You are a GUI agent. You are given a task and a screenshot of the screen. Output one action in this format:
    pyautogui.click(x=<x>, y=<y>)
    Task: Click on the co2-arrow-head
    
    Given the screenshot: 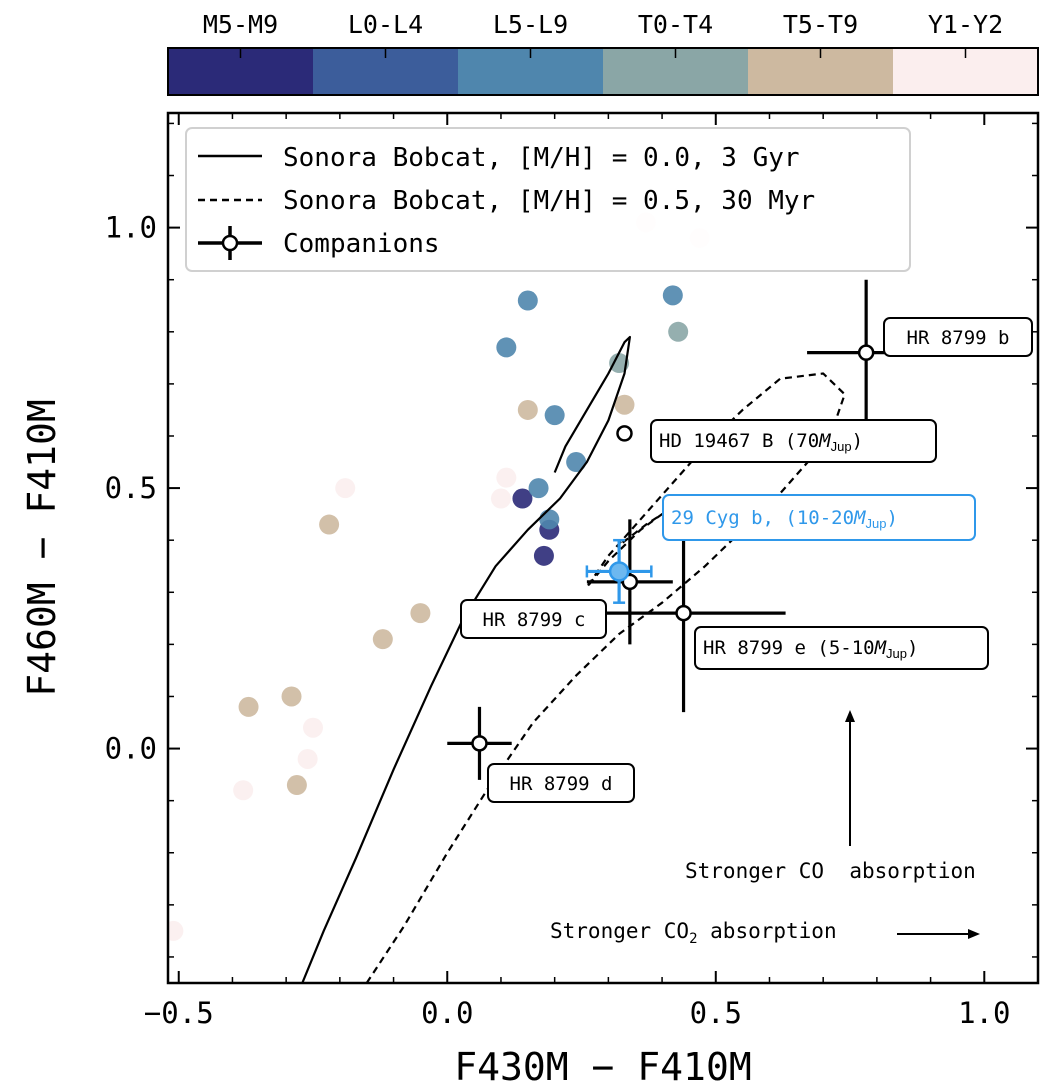 What is the action you would take?
    pyautogui.click(x=974, y=934)
    